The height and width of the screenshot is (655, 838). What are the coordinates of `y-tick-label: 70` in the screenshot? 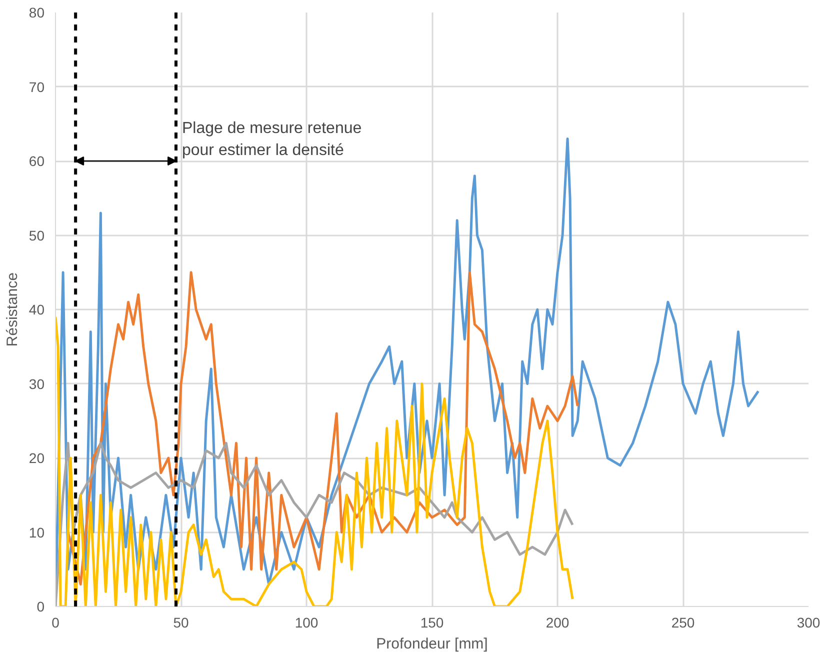 It's located at (36, 86).